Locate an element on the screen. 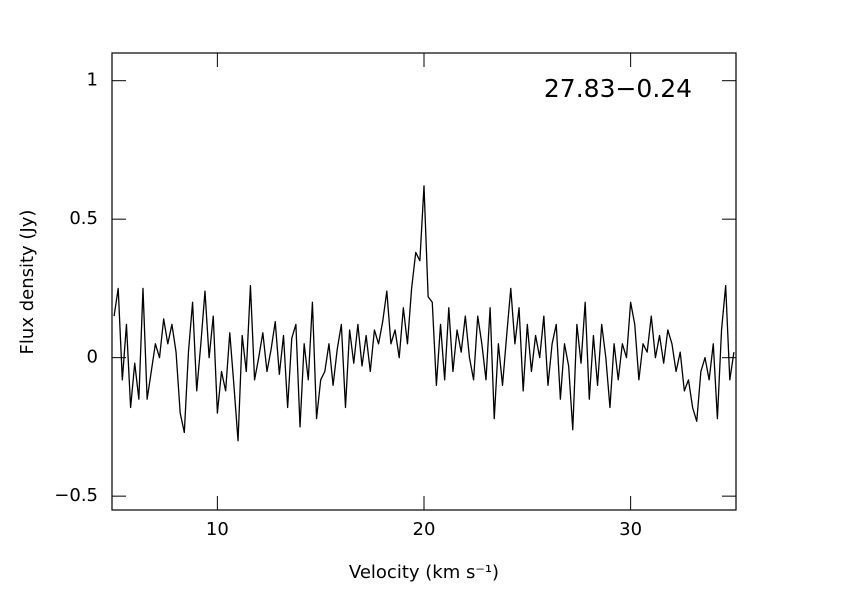 This screenshot has width=842, height=595. x-tick-label: 10 is located at coordinates (217, 529).